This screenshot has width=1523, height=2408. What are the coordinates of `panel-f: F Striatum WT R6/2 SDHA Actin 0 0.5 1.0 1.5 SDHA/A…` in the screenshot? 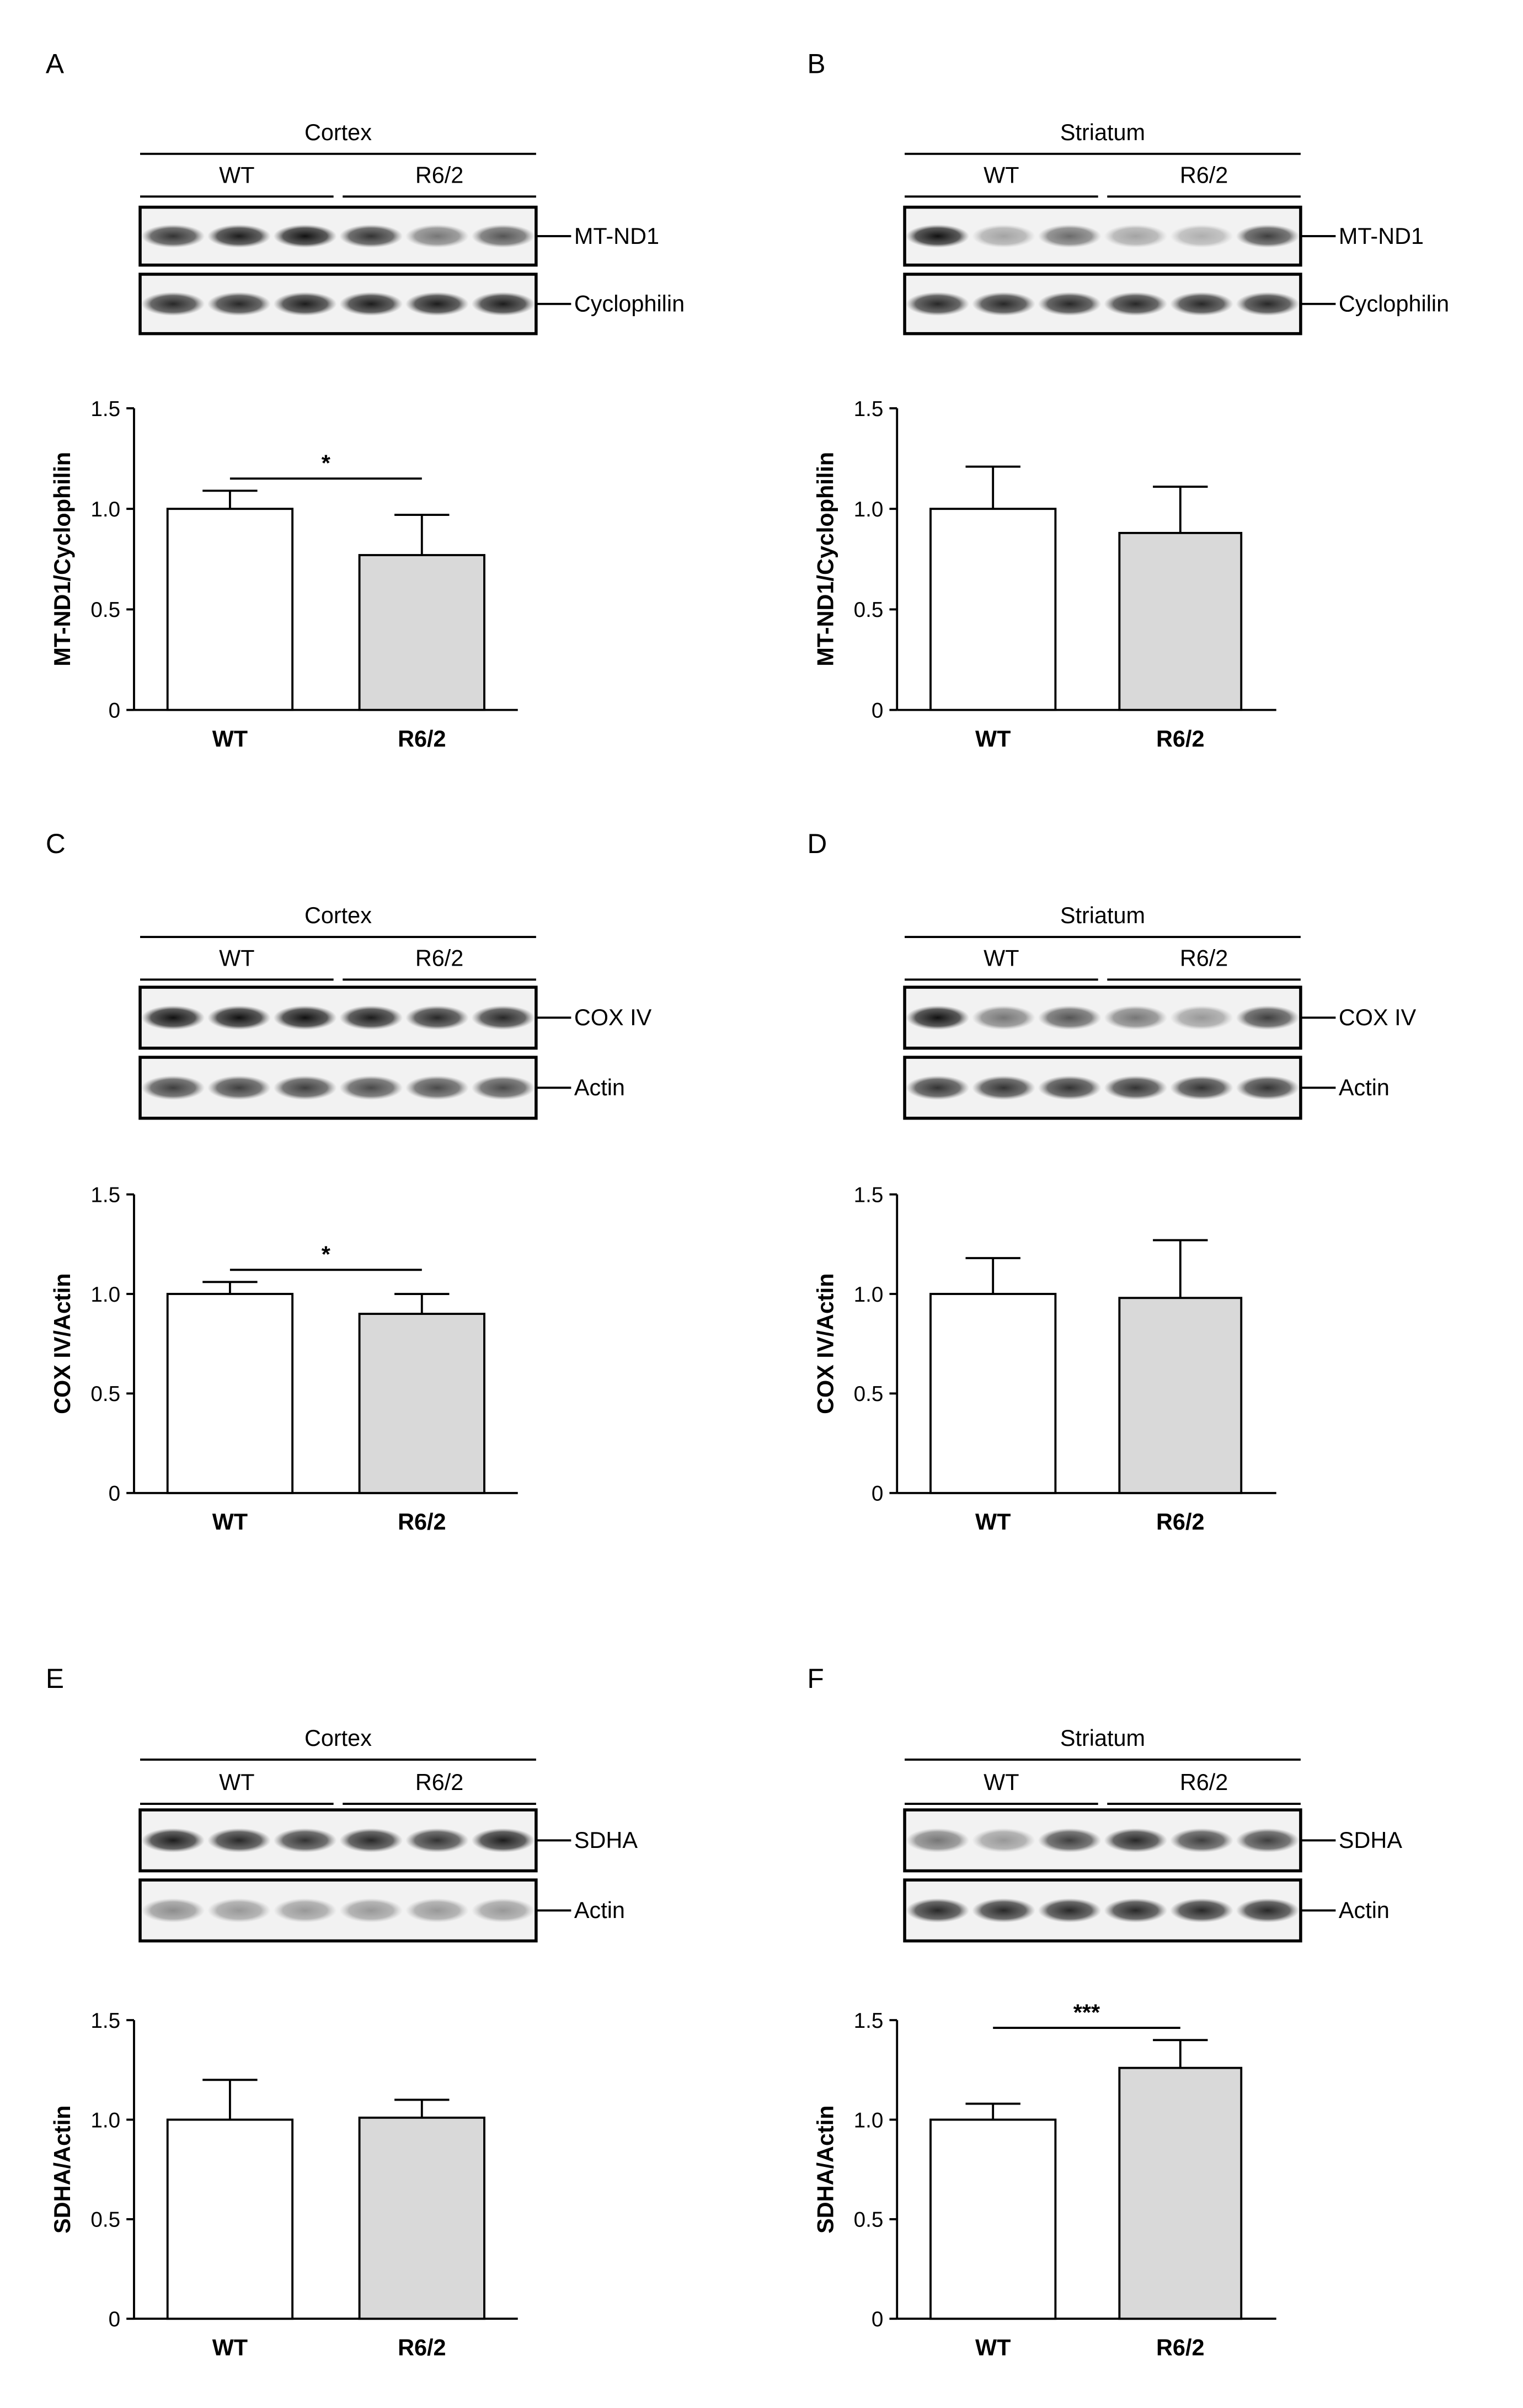 It's located at (1104, 2012).